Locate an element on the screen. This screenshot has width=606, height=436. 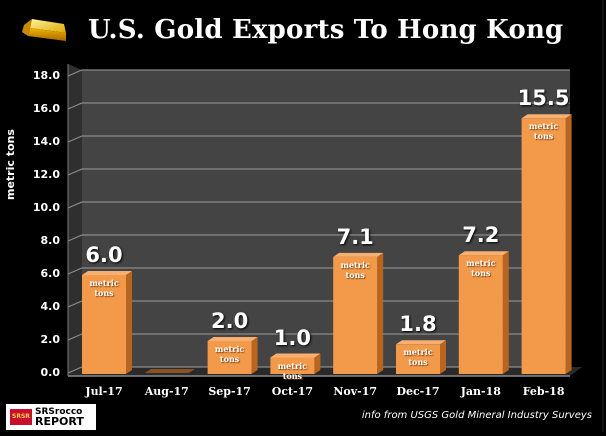
y-tick-label: 10.0 is located at coordinates (46, 207).